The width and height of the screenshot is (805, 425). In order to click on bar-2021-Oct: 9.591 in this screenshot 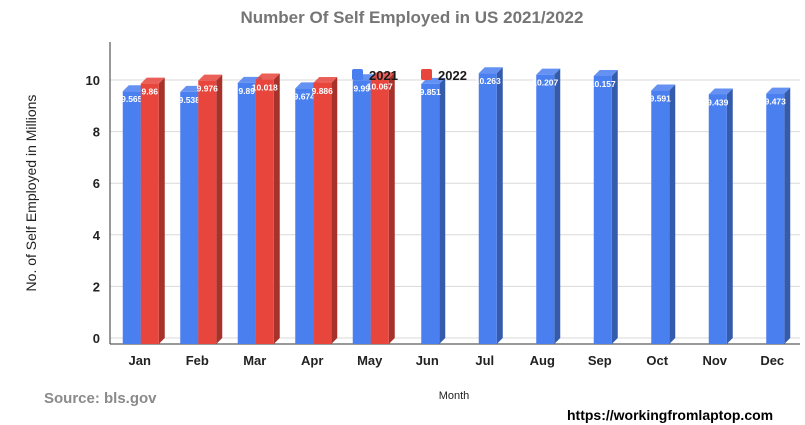, I will do `click(663, 214)`.